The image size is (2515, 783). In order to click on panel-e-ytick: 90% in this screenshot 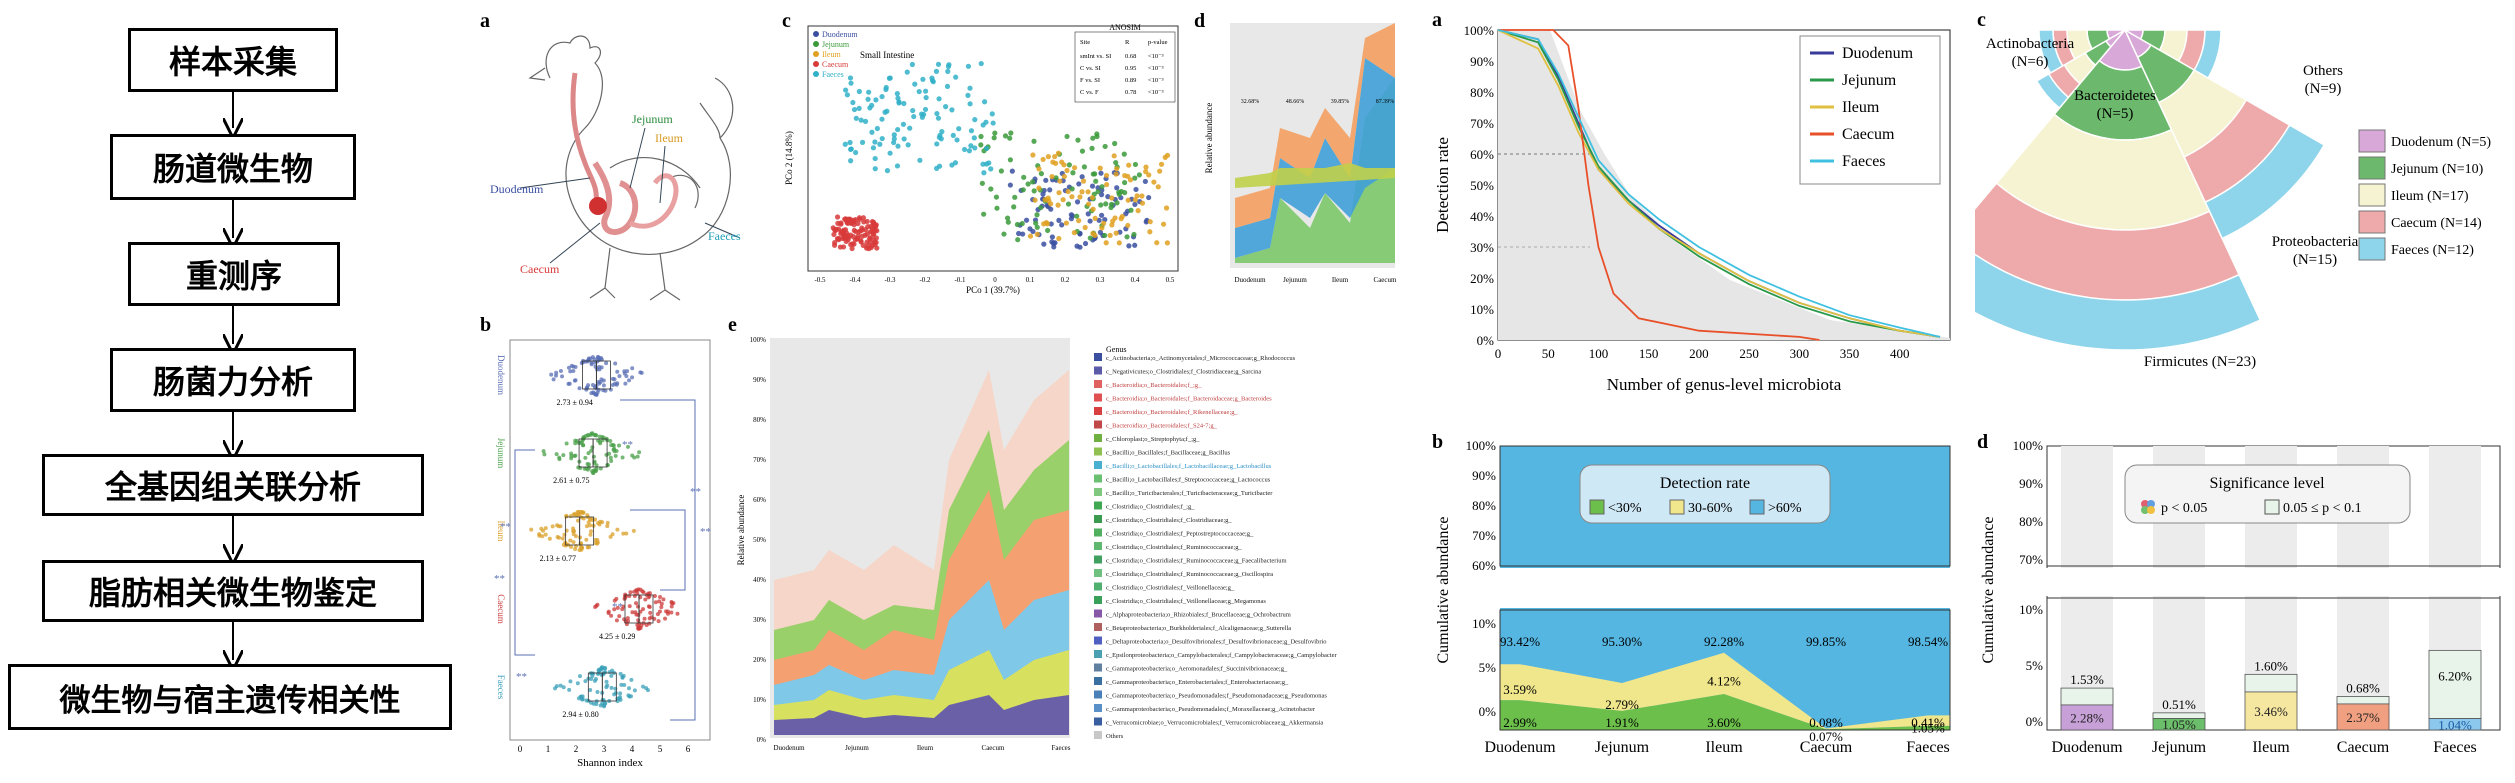, I will do `click(759, 380)`.